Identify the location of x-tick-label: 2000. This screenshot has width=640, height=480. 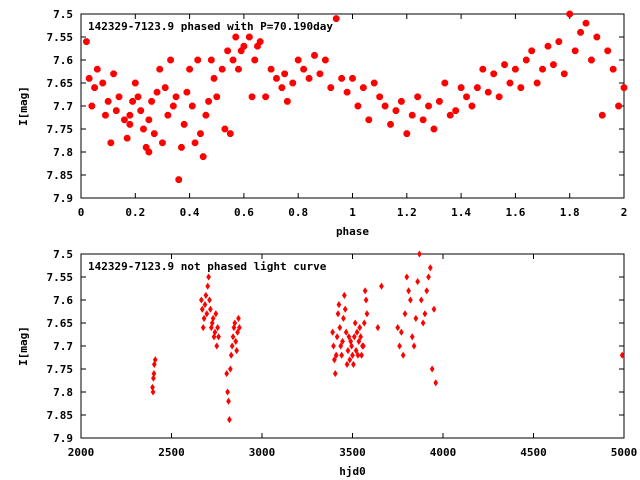
(81, 452).